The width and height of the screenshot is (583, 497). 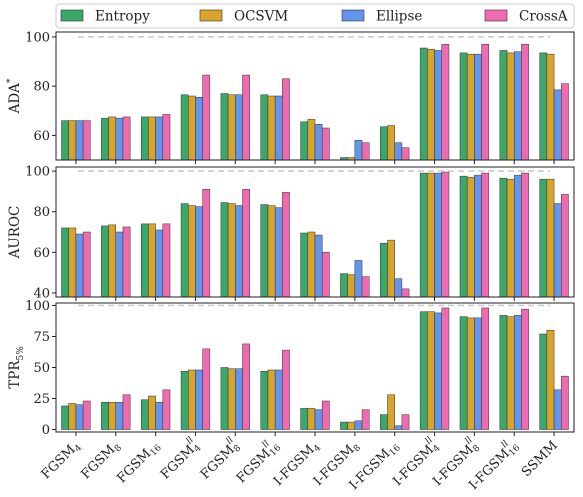 What do you see at coordinates (41, 337) in the screenshot?
I see `y-tick-label: 75` at bounding box center [41, 337].